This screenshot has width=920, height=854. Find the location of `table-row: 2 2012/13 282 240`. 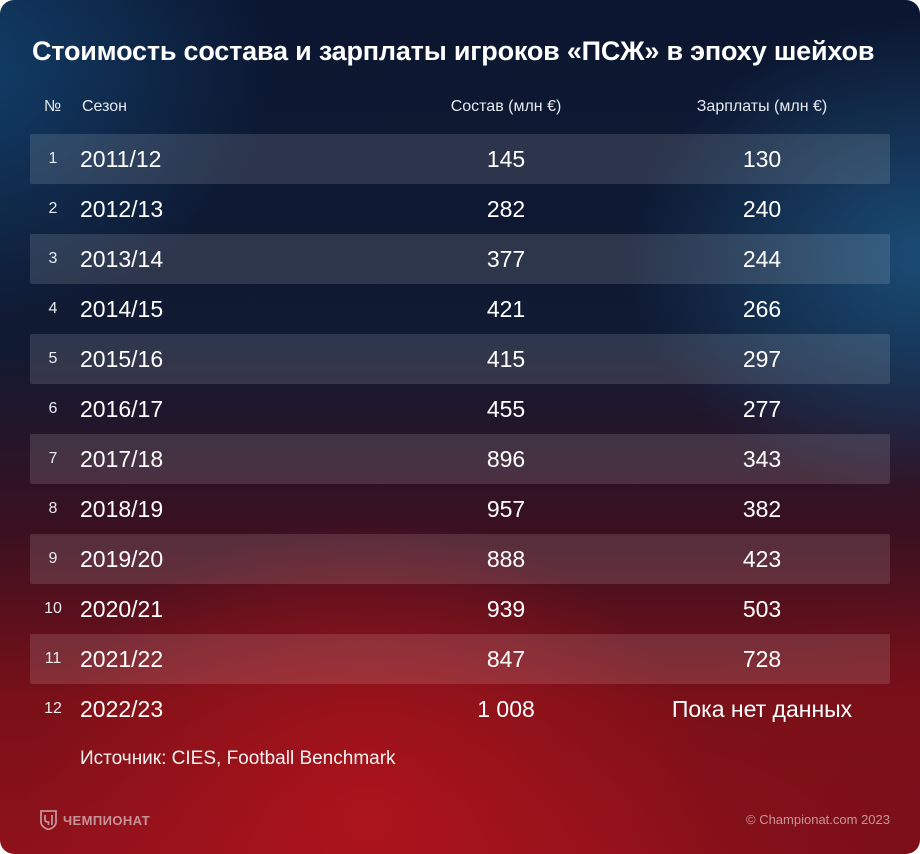

table-row: 2 2012/13 282 240 is located at coordinates (460, 209).